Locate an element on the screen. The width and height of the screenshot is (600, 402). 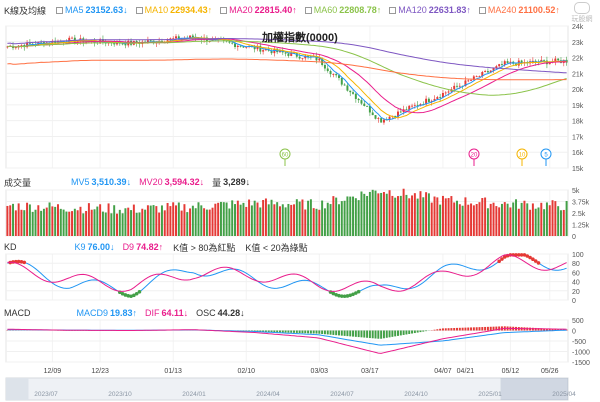
price-axis-tick-label: 16k is located at coordinates (578, 153).